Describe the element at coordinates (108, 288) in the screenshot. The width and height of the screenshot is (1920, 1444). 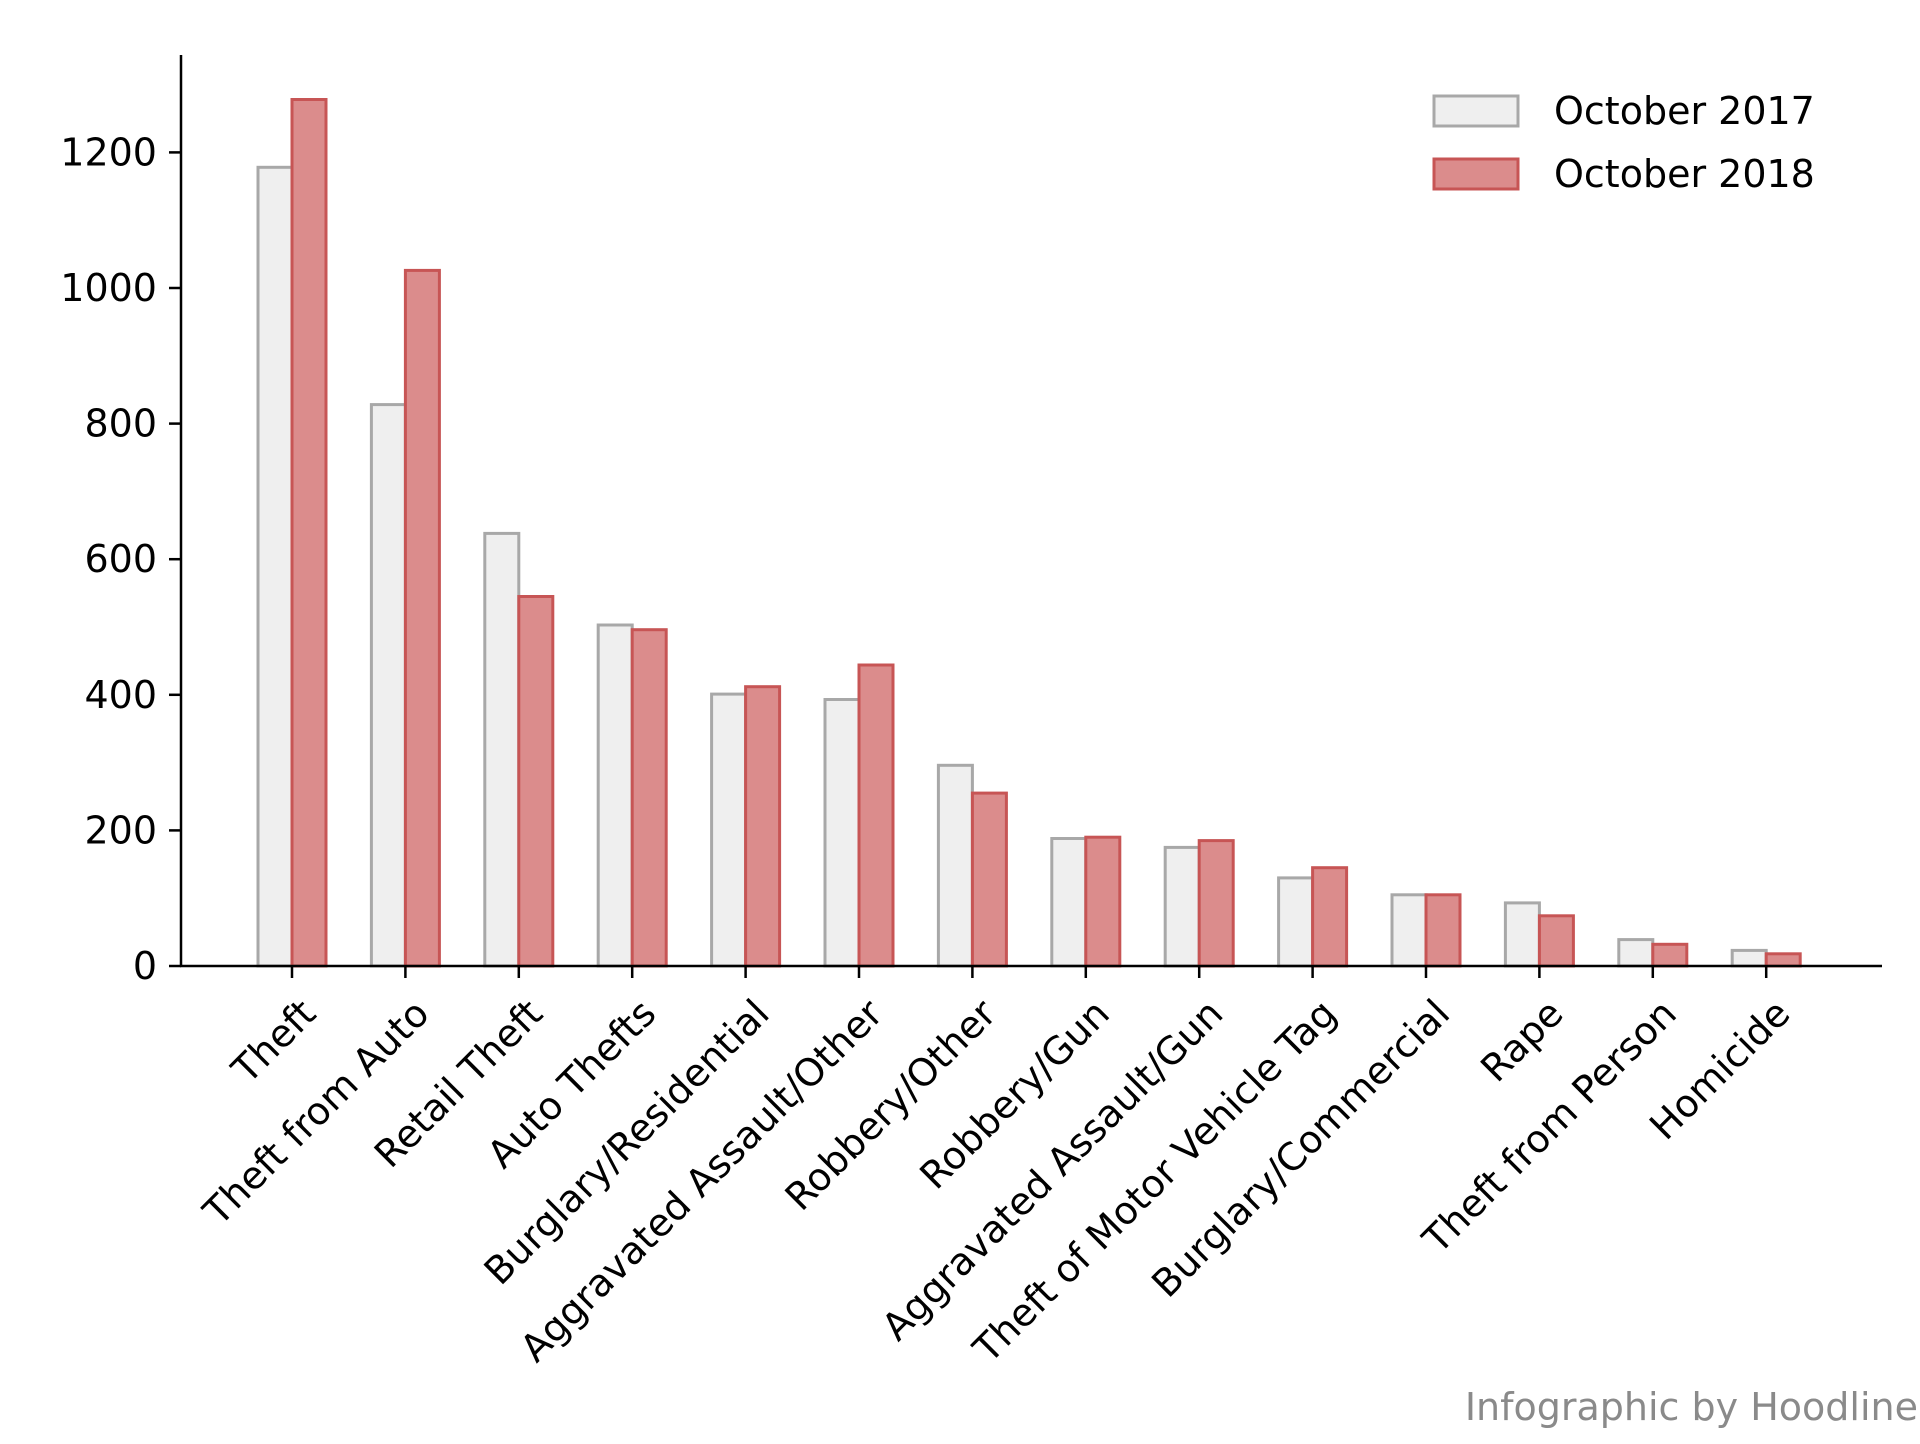
I see `y-tick-label: 1000` at that location.